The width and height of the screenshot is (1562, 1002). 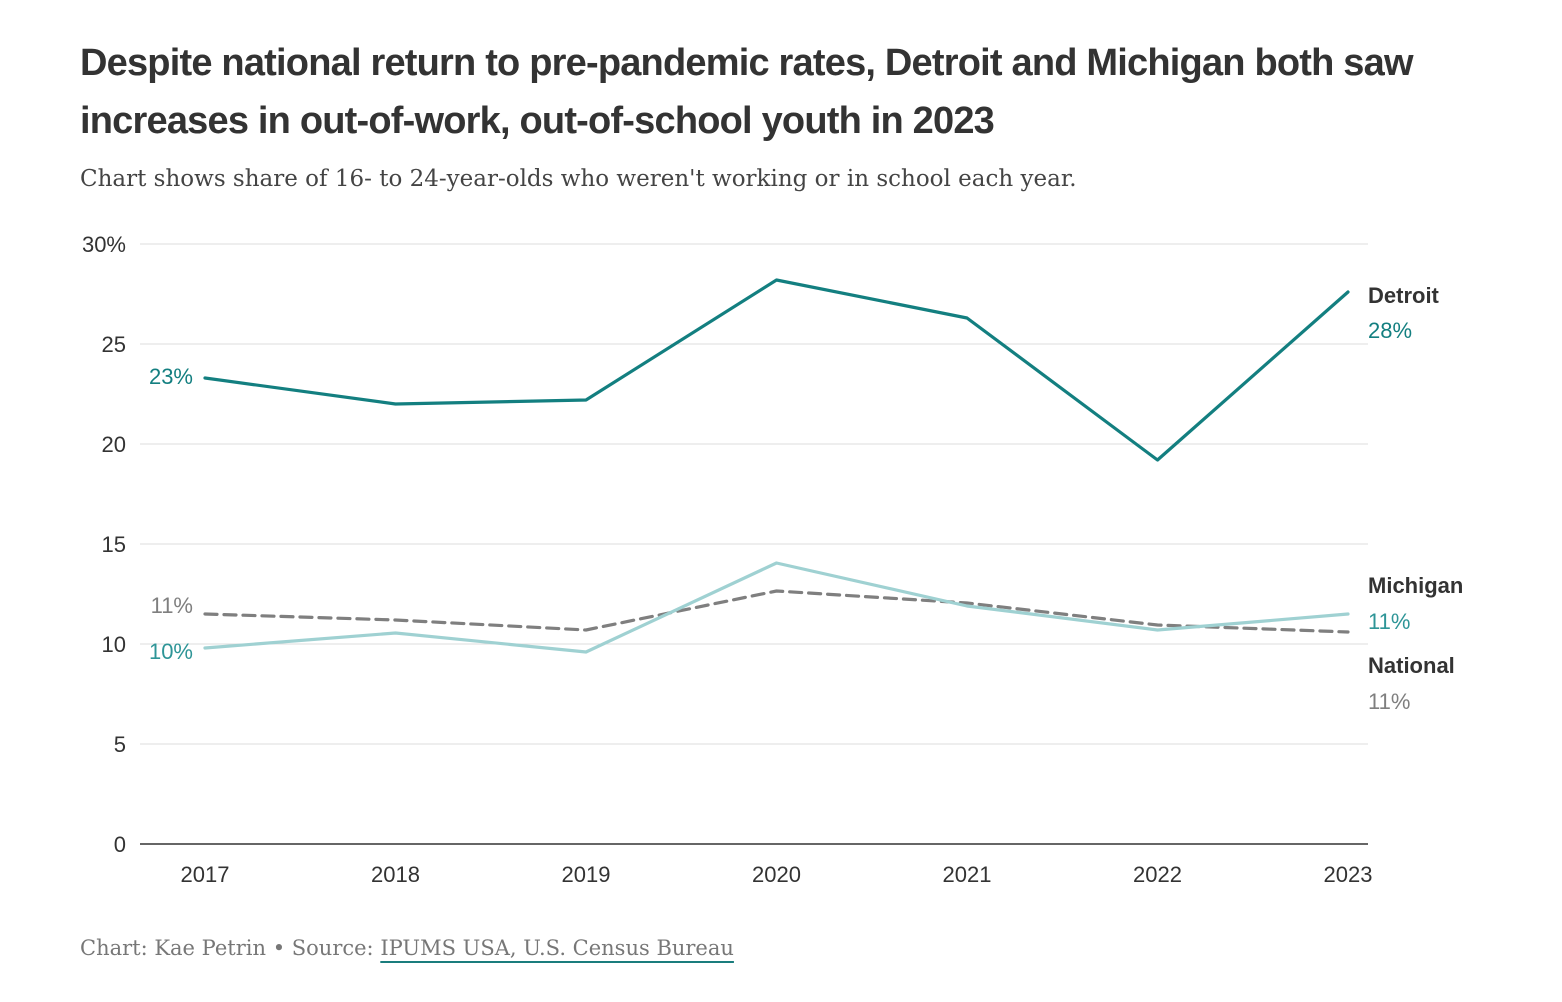 What do you see at coordinates (332, 948) in the screenshot?
I see `source-label: Source:` at bounding box center [332, 948].